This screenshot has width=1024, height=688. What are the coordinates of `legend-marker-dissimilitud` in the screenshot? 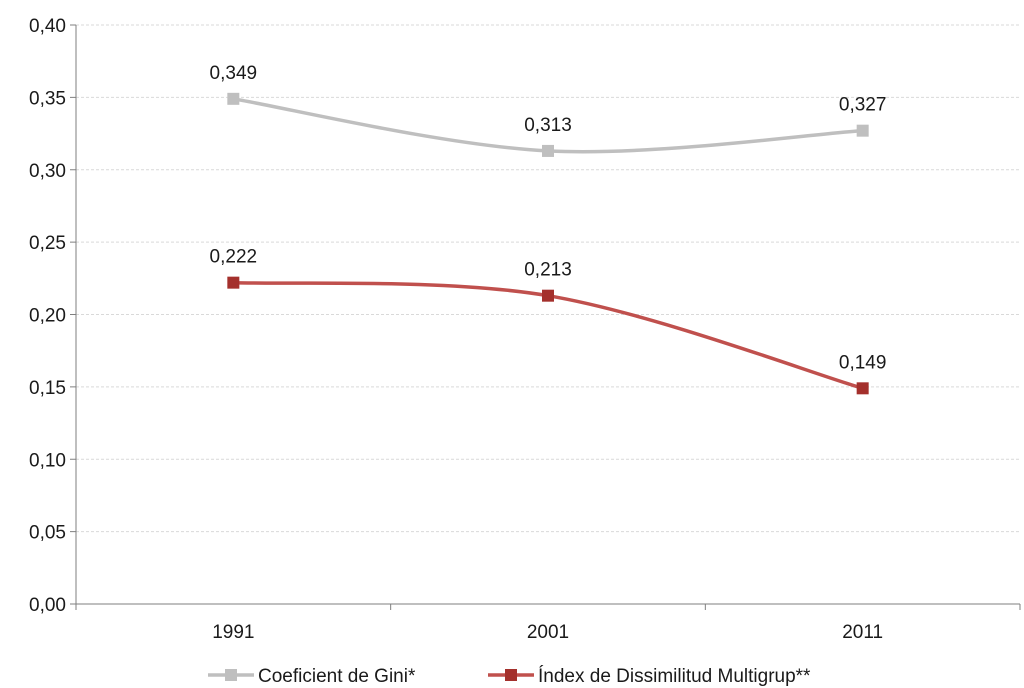 It's located at (511, 675).